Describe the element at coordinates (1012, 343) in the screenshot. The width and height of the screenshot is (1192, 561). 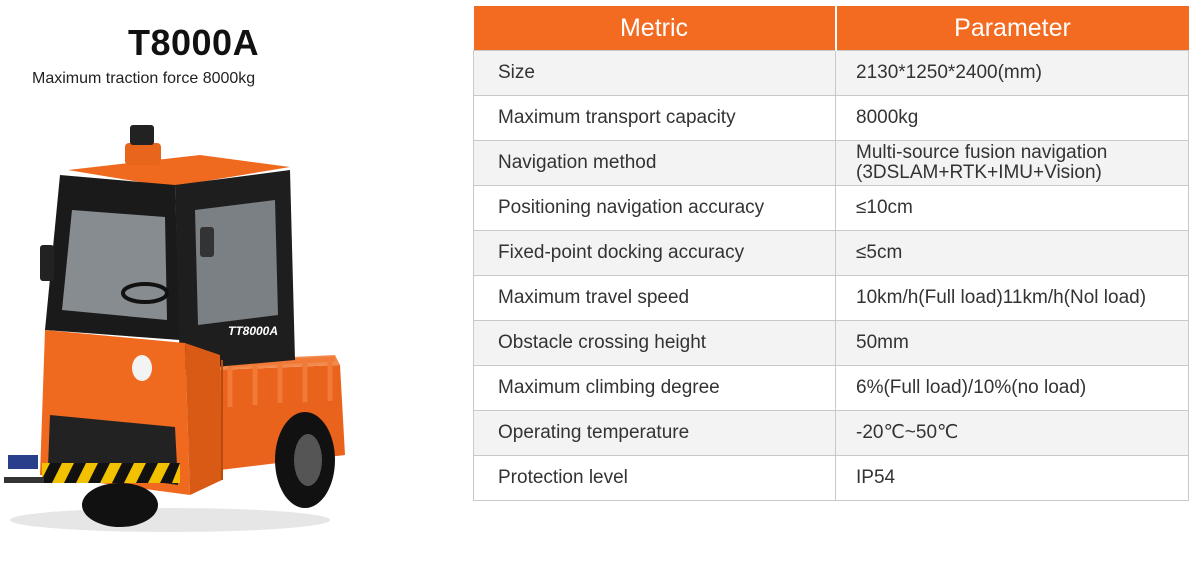
I see `parameter-cell: 50mm` at that location.